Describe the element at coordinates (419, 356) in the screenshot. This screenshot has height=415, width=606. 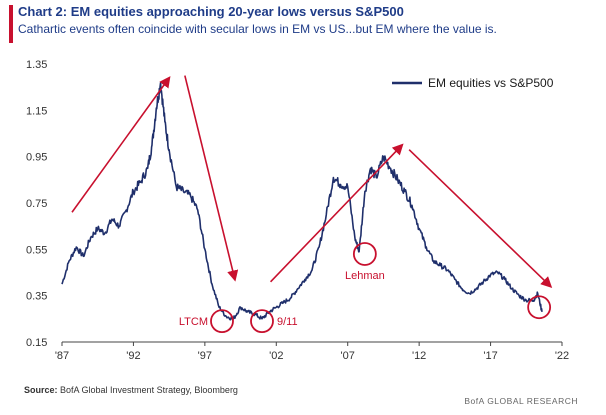
I see `x-tick-label: '12` at that location.